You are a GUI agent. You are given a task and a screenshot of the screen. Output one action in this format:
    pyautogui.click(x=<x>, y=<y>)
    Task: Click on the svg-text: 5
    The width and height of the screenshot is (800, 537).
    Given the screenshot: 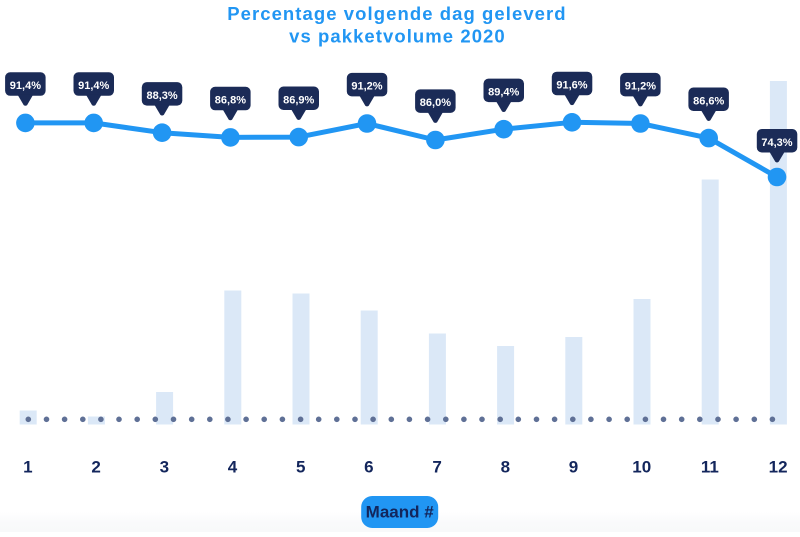 What is the action you would take?
    pyautogui.click(x=300, y=466)
    